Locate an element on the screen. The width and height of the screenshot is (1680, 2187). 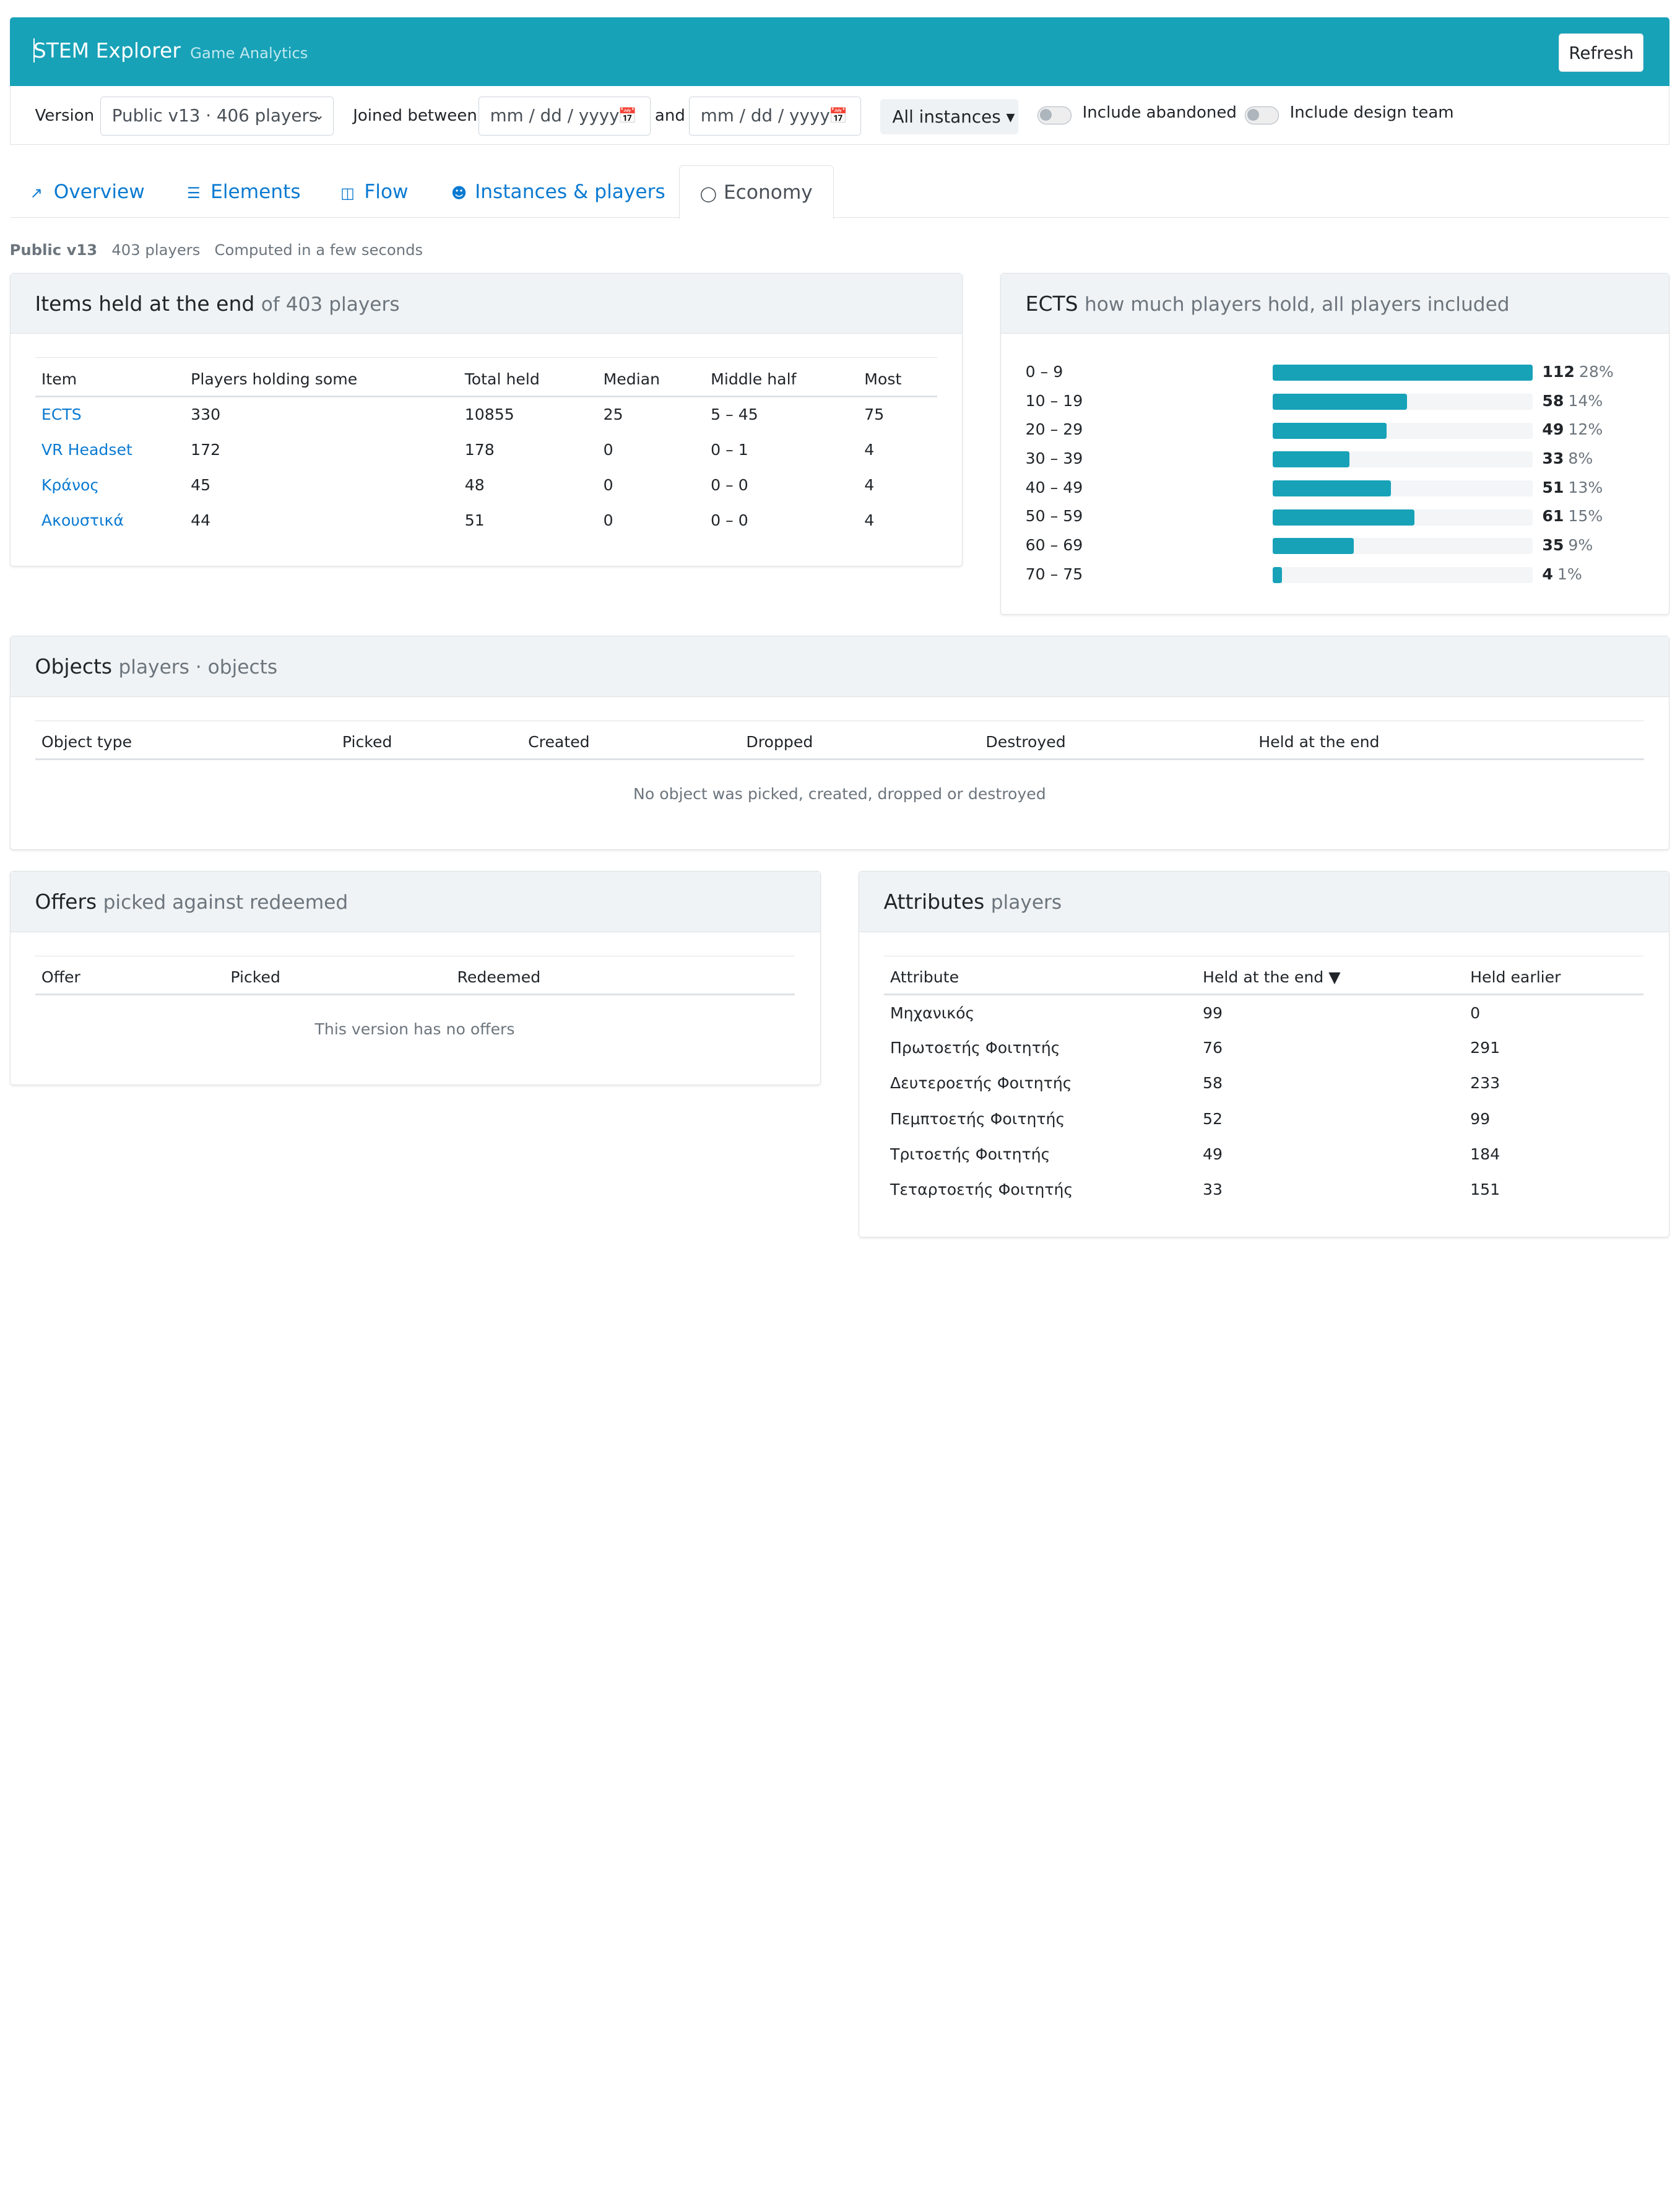
table-cell: Πρωτοετής Φοιτητής is located at coordinates (975, 1048).